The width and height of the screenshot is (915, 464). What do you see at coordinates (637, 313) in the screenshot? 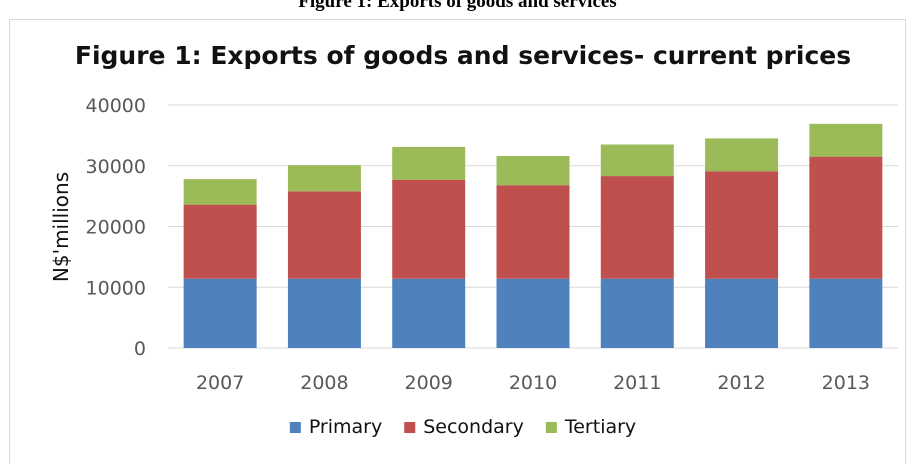
I see `bar-primary-2011` at bounding box center [637, 313].